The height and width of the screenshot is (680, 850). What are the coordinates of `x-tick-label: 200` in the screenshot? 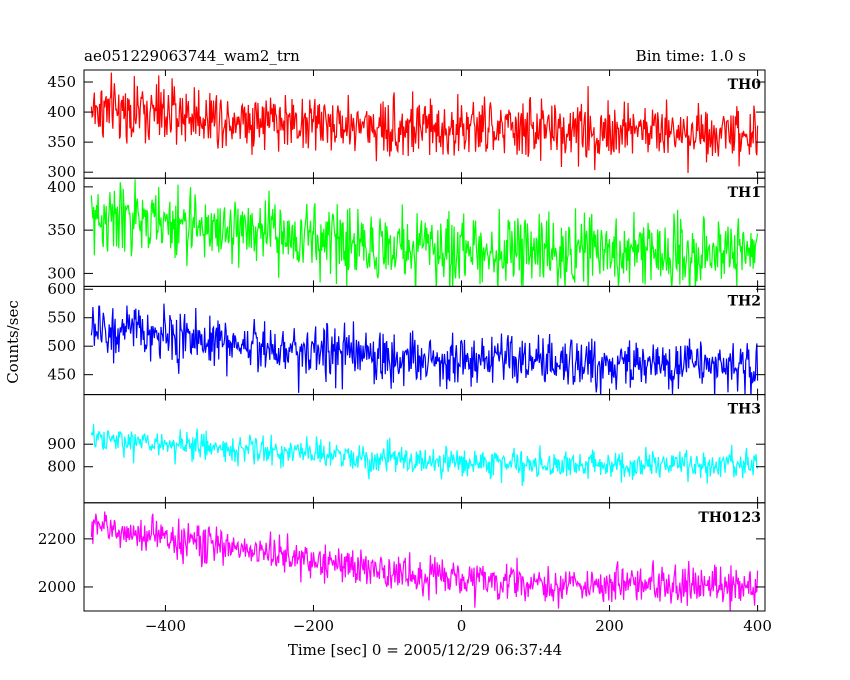 It's located at (609, 626).